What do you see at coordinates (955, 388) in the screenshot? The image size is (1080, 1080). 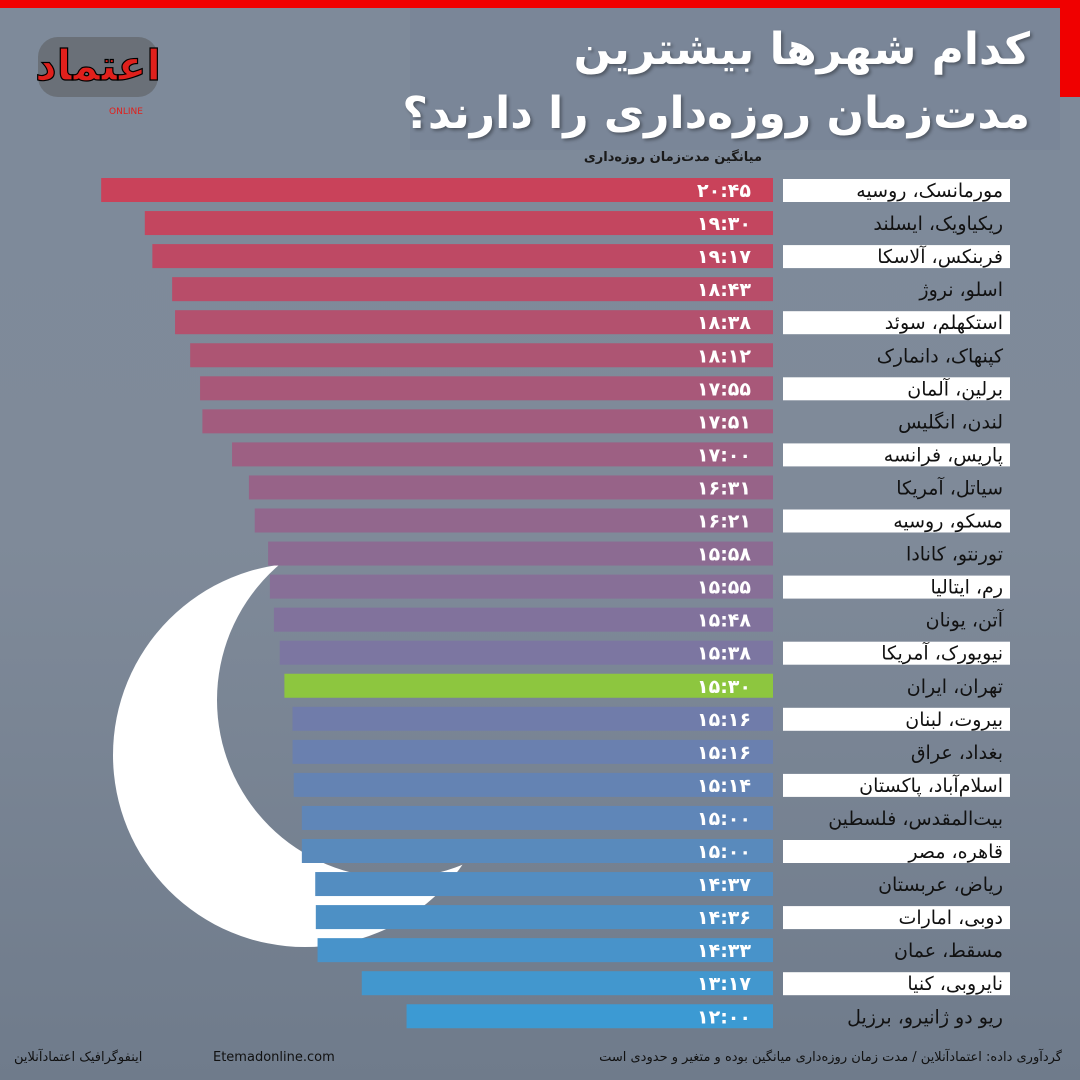 I see `category-label: برلین، آلمان` at bounding box center [955, 388].